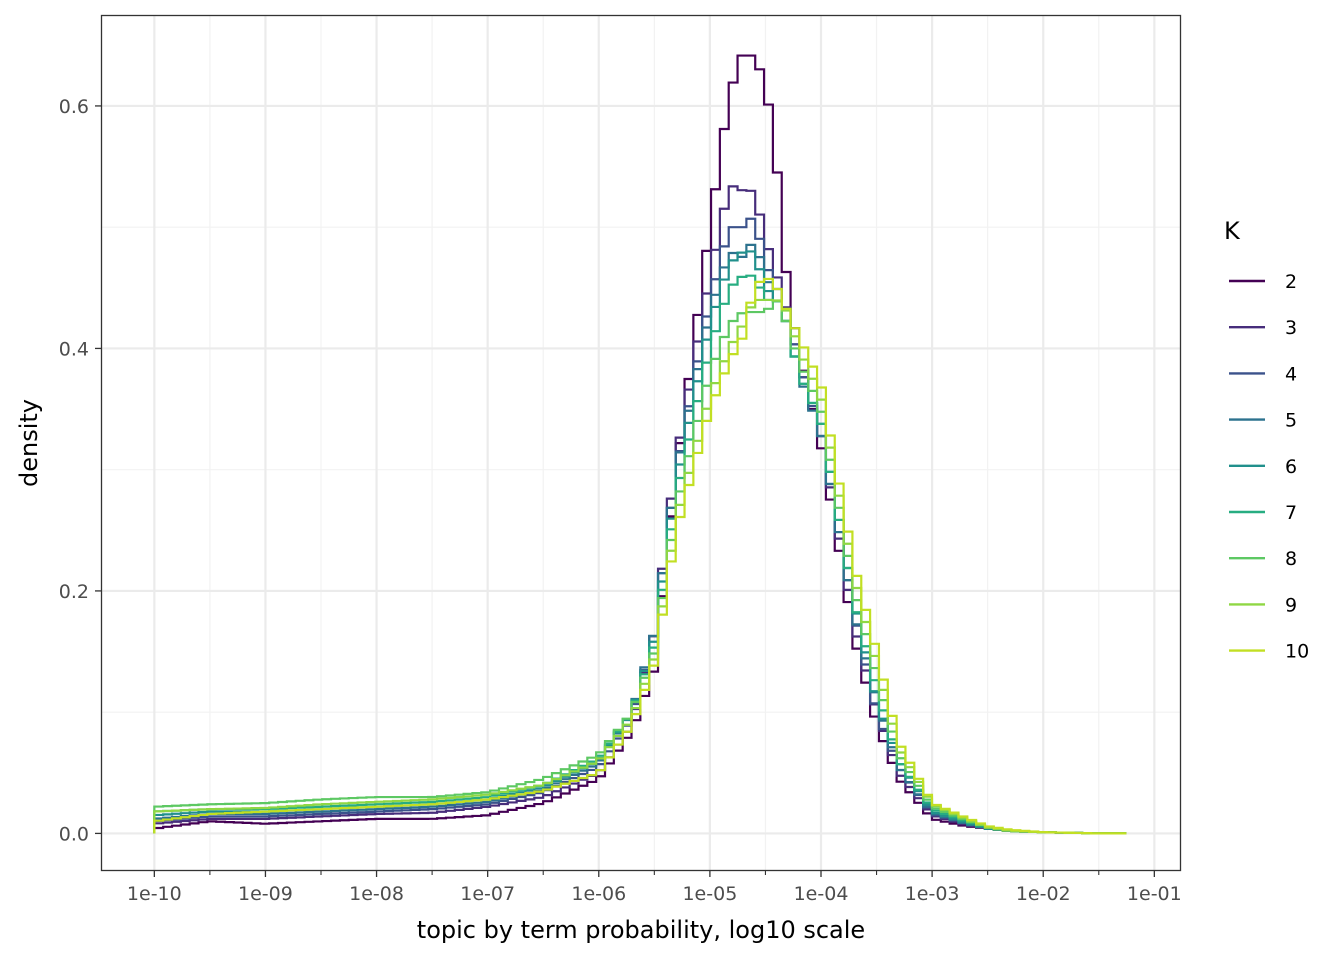 The image size is (1344, 960). What do you see at coordinates (821, 894) in the screenshot?
I see `x-tick-label: 1e-04` at bounding box center [821, 894].